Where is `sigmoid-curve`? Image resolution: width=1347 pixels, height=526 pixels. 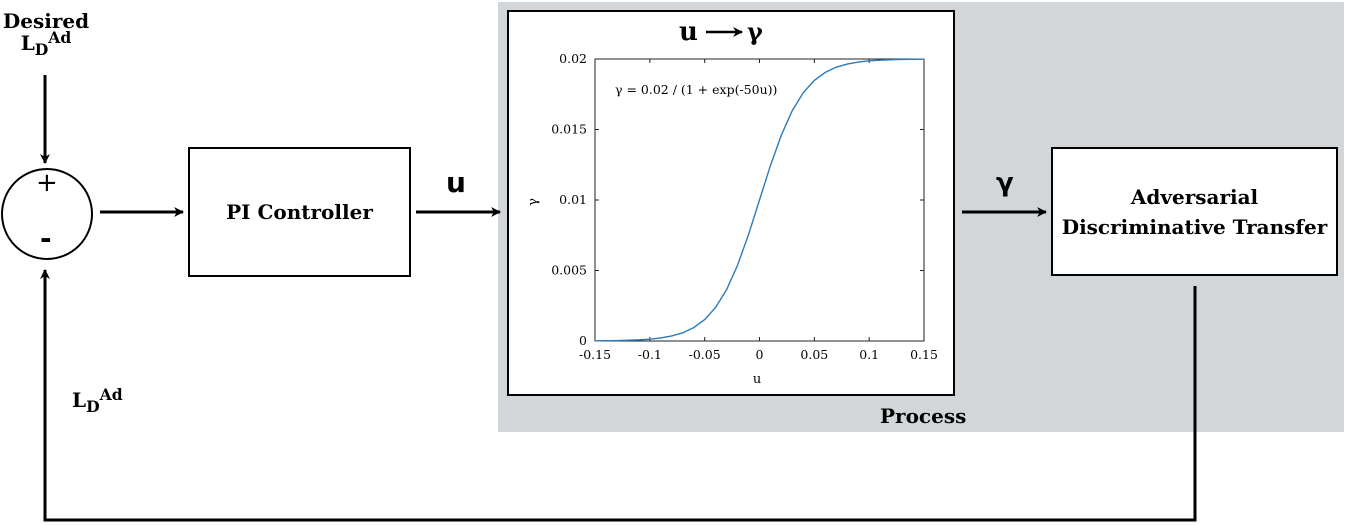 sigmoid-curve is located at coordinates (759, 200).